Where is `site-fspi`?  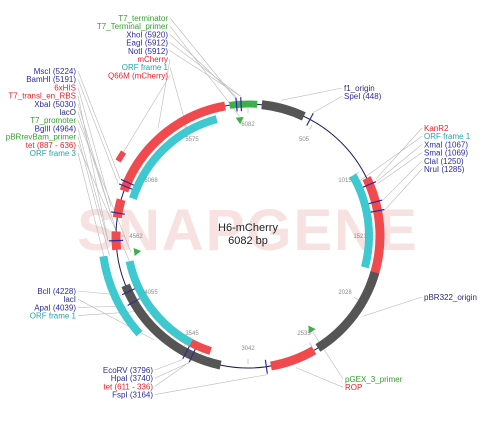 site-fspi is located at coordinates (266, 366).